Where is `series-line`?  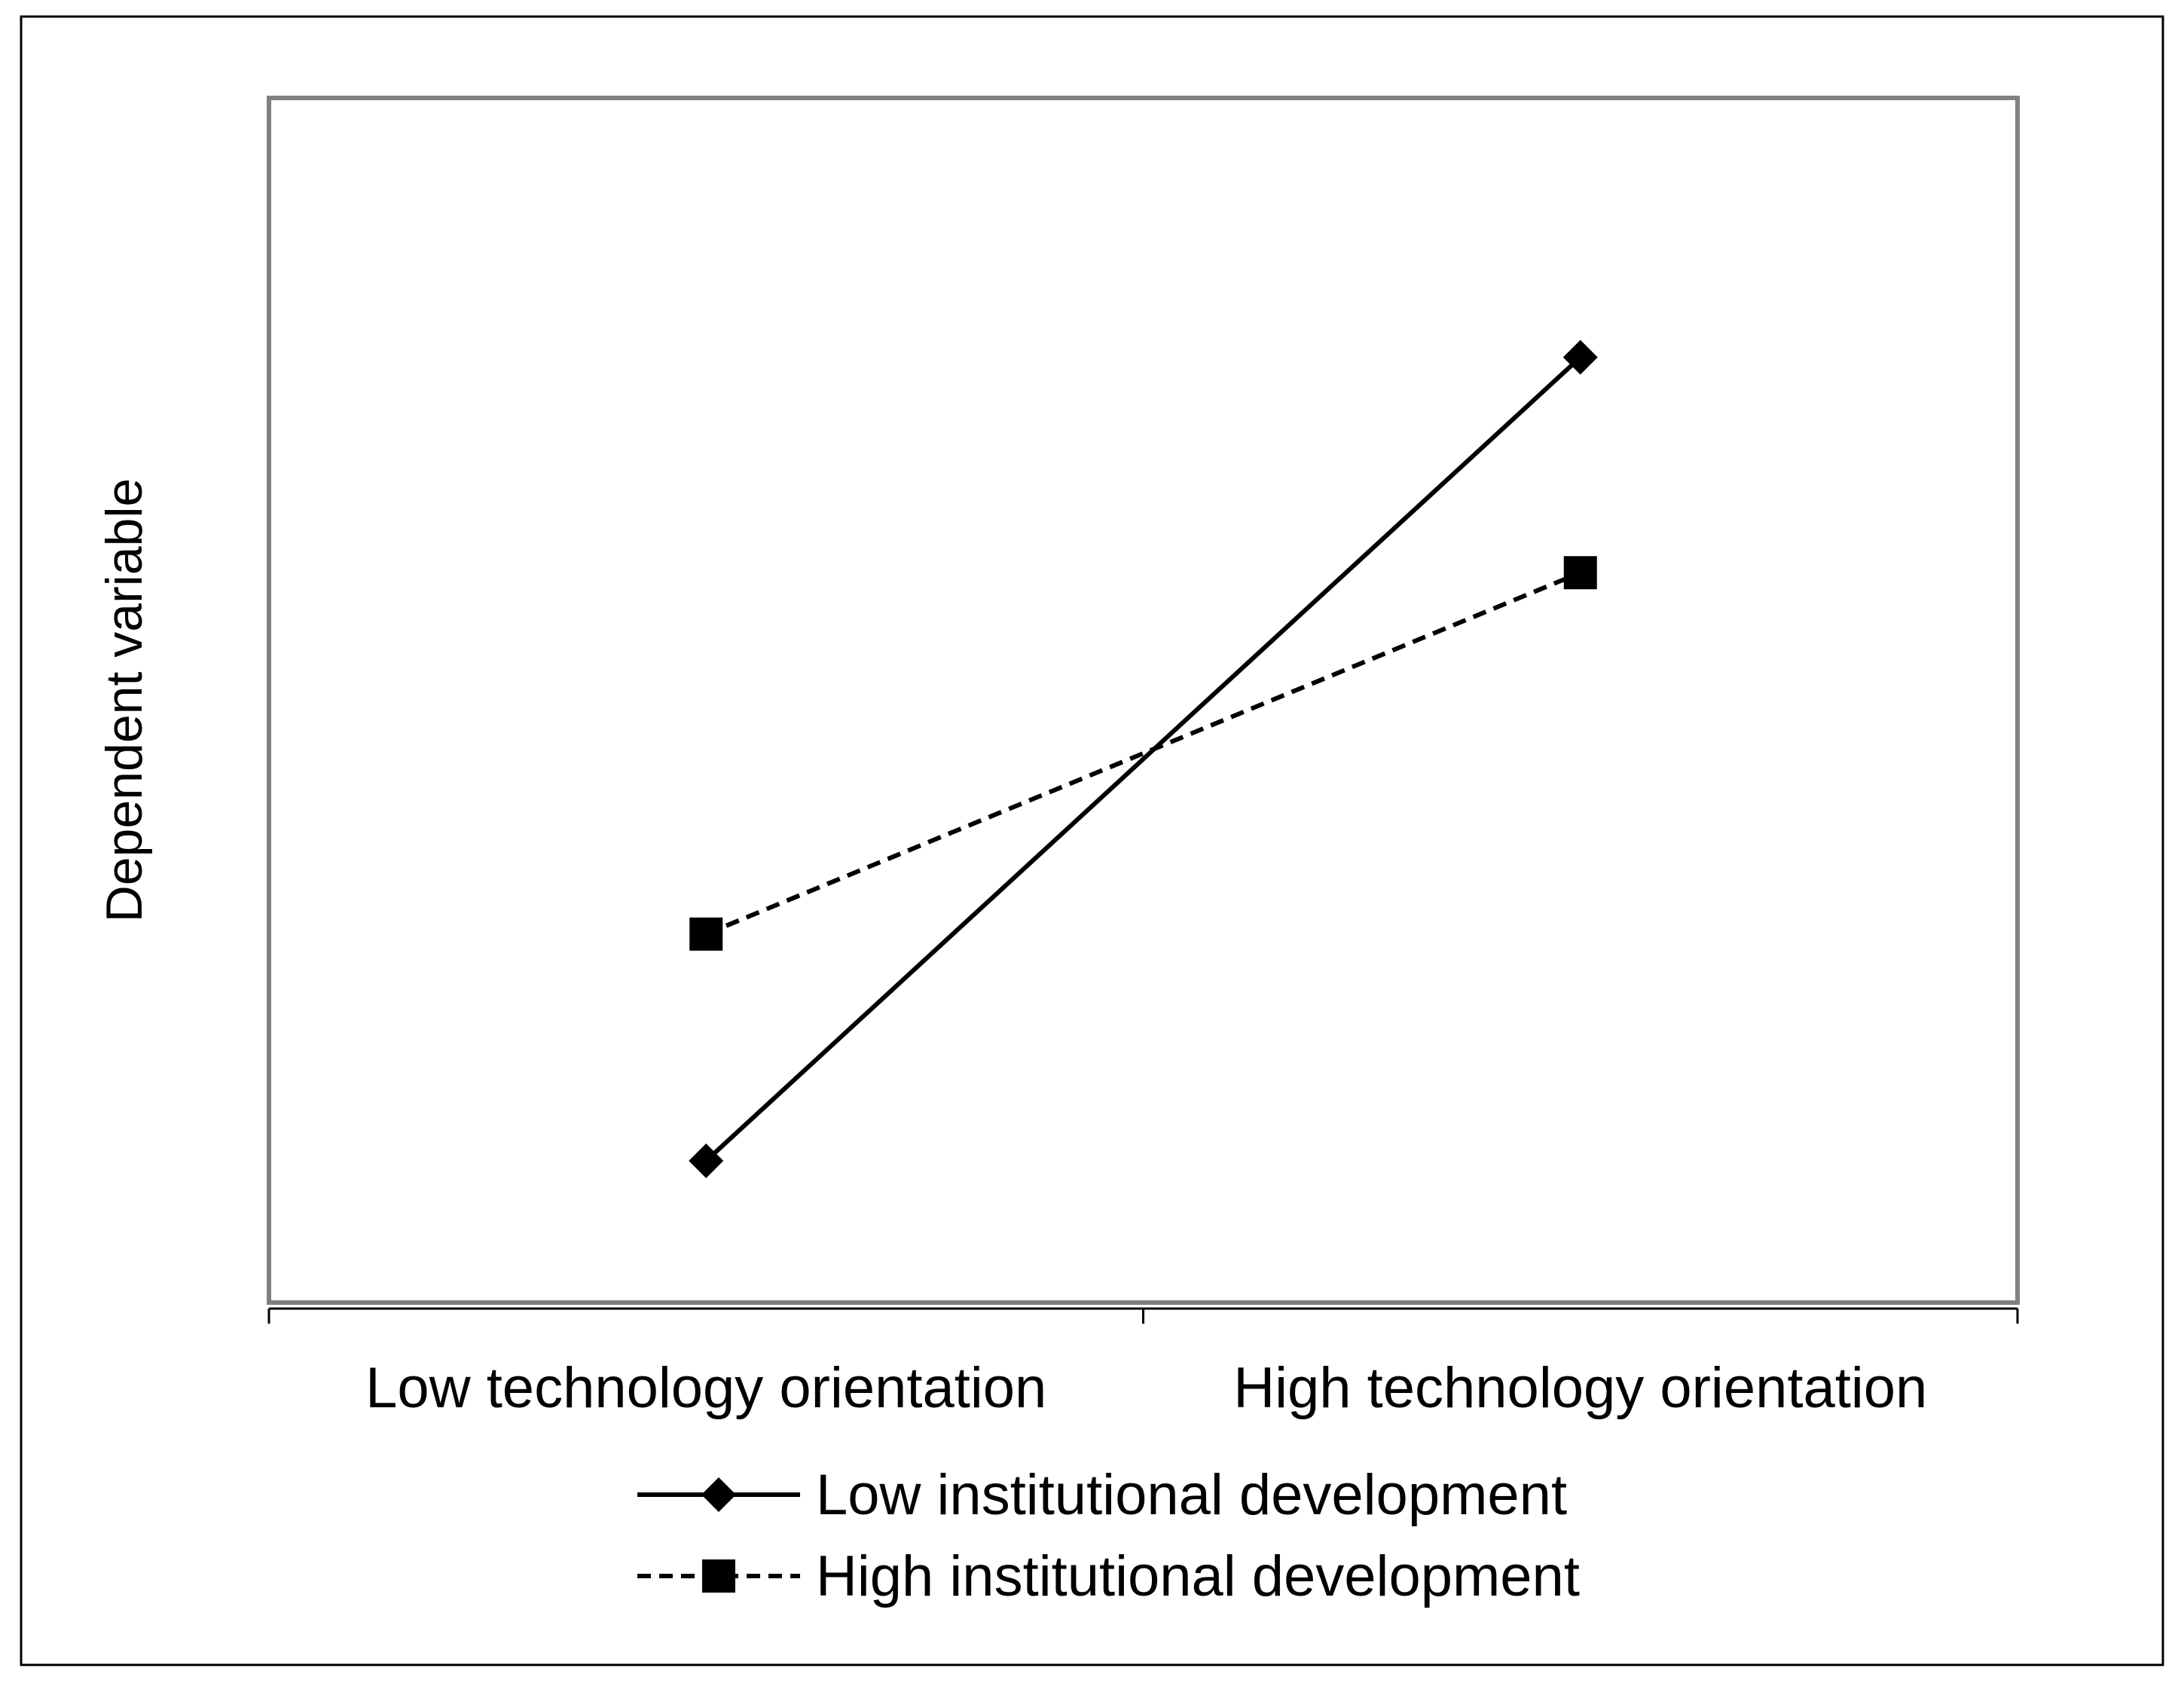 series-line is located at coordinates (1143, 753).